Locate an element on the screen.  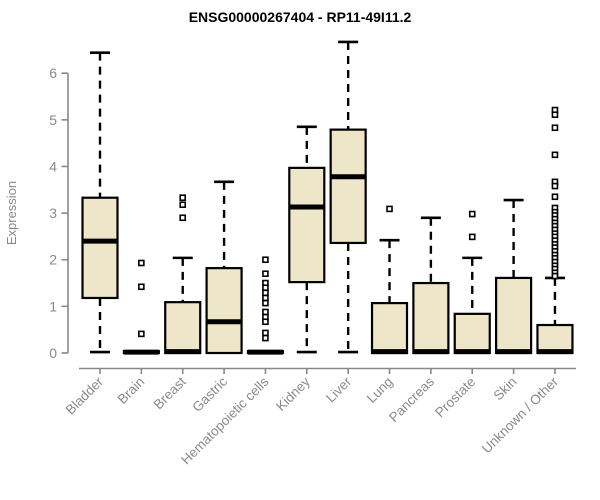
y-tick-label: 1 is located at coordinates (53, 306).